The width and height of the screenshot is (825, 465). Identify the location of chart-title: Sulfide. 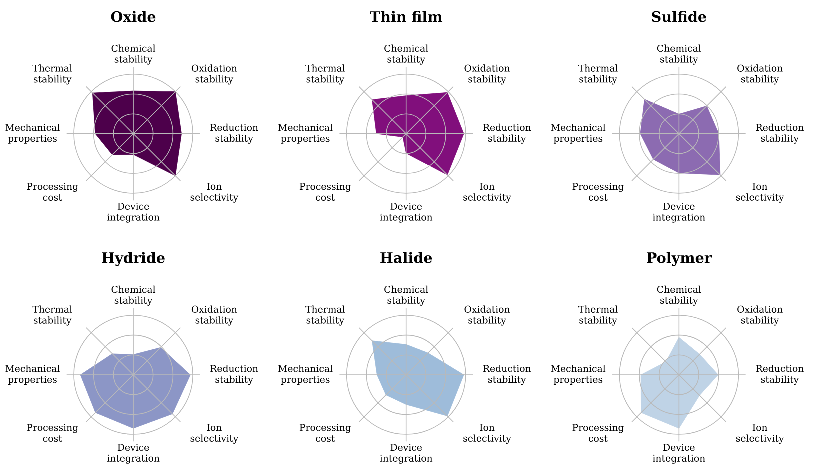
(679, 16).